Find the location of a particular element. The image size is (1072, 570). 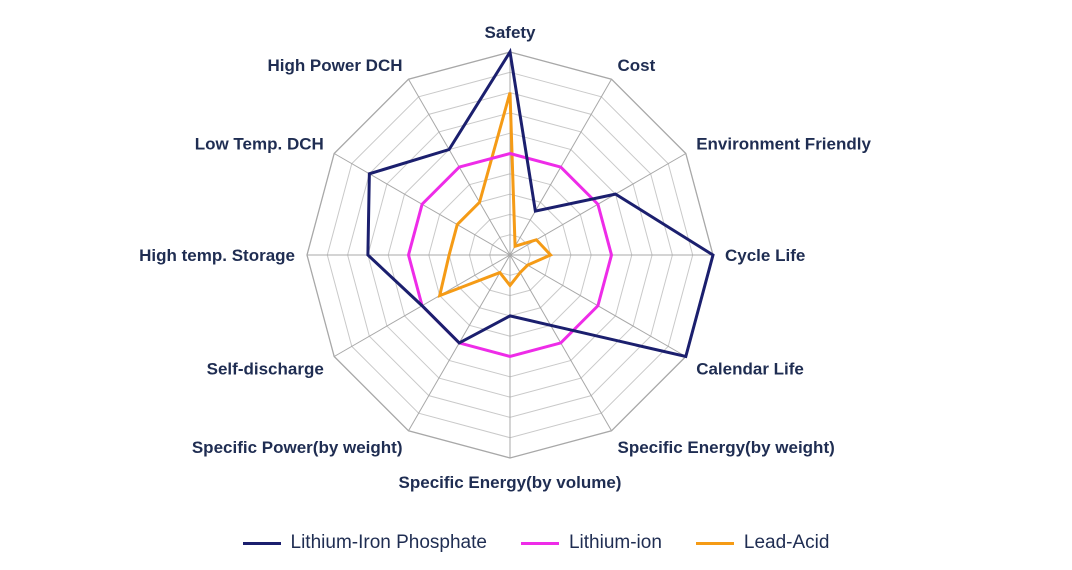

axis-label: Cycle Life is located at coordinates (765, 255).